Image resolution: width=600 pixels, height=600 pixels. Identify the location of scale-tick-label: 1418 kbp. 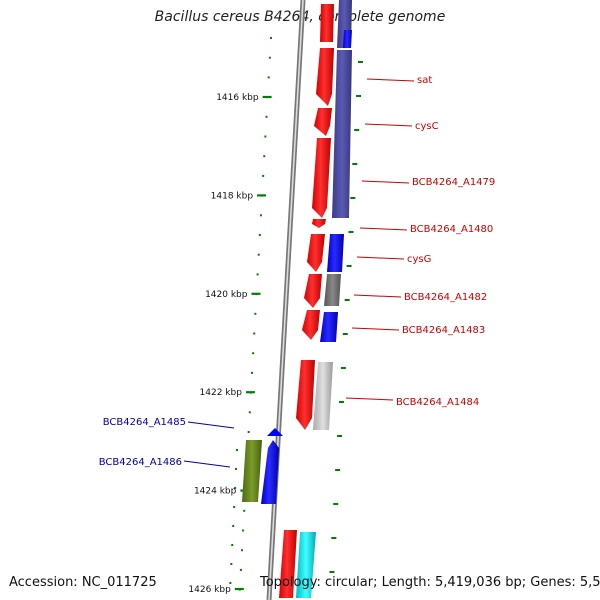
(232, 196).